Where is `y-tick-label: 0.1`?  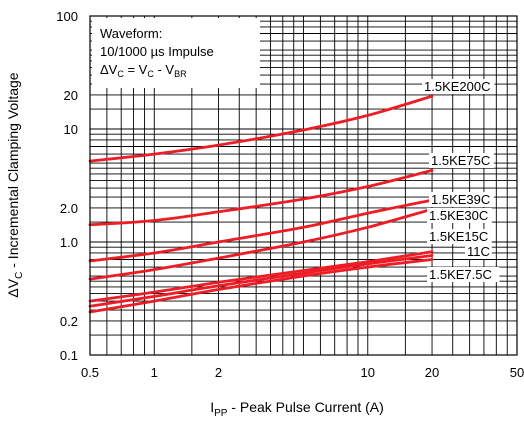 y-tick-label: 0.1 is located at coordinates (69, 355).